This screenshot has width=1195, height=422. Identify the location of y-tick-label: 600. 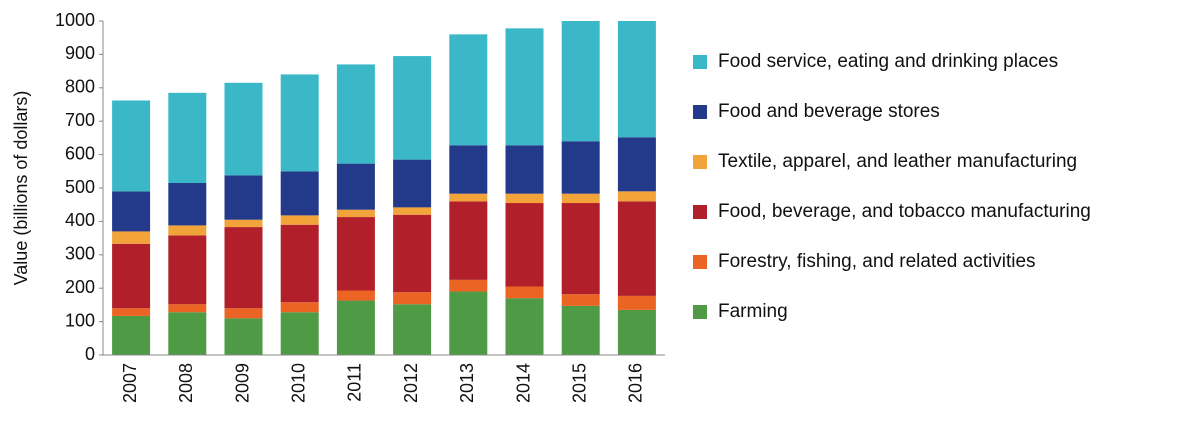
(80, 153).